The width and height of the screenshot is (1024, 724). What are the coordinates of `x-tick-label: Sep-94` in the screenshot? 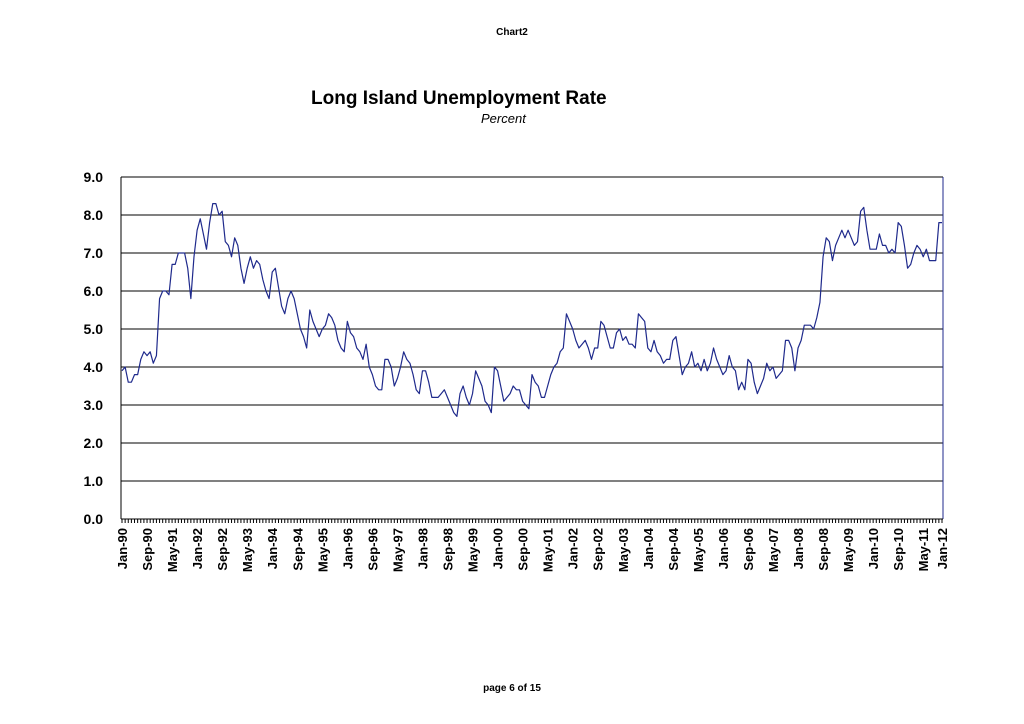 It's located at (297, 548).